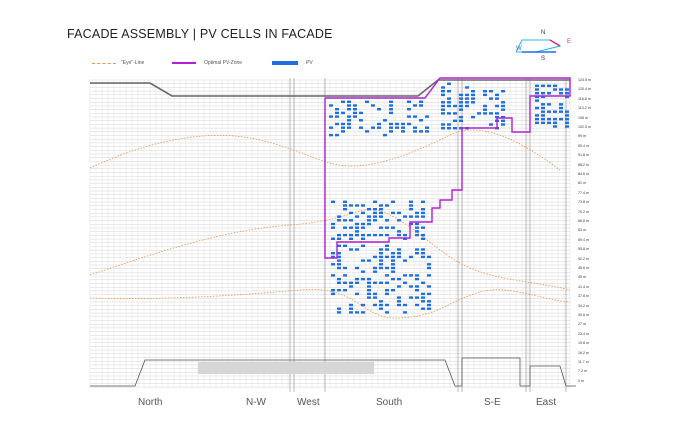 This screenshot has width=680, height=425. I want to click on compass-n: N, so click(543, 33).